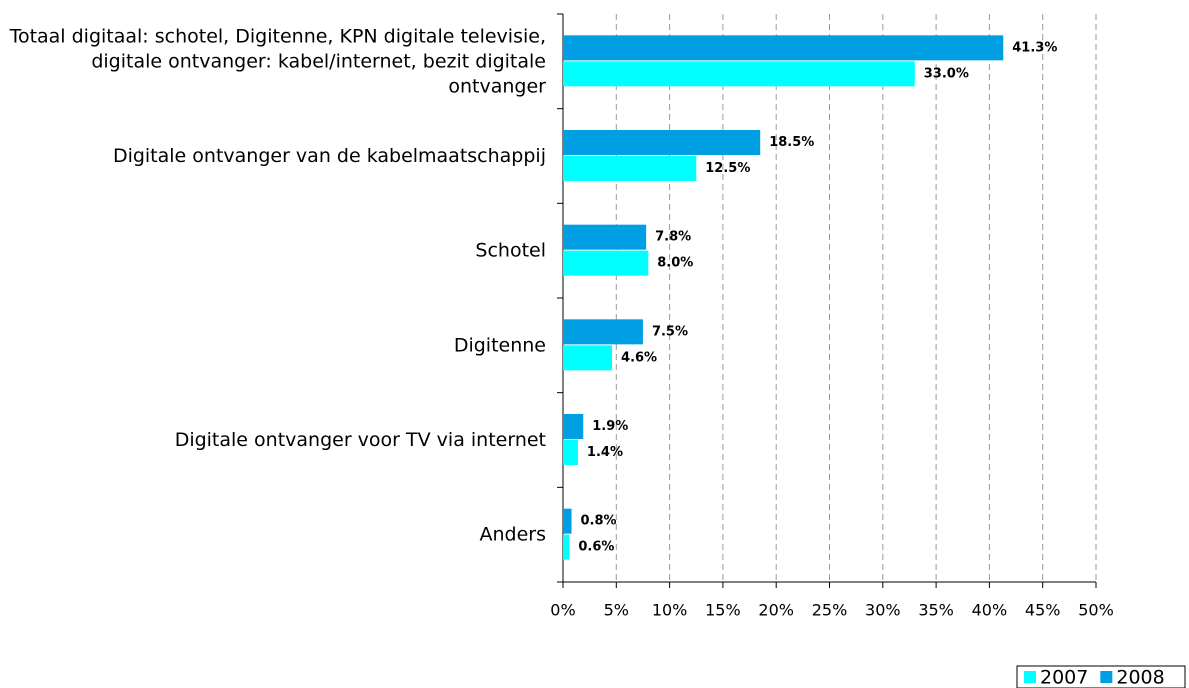  I want to click on value-label: 8.0%, so click(675, 263).